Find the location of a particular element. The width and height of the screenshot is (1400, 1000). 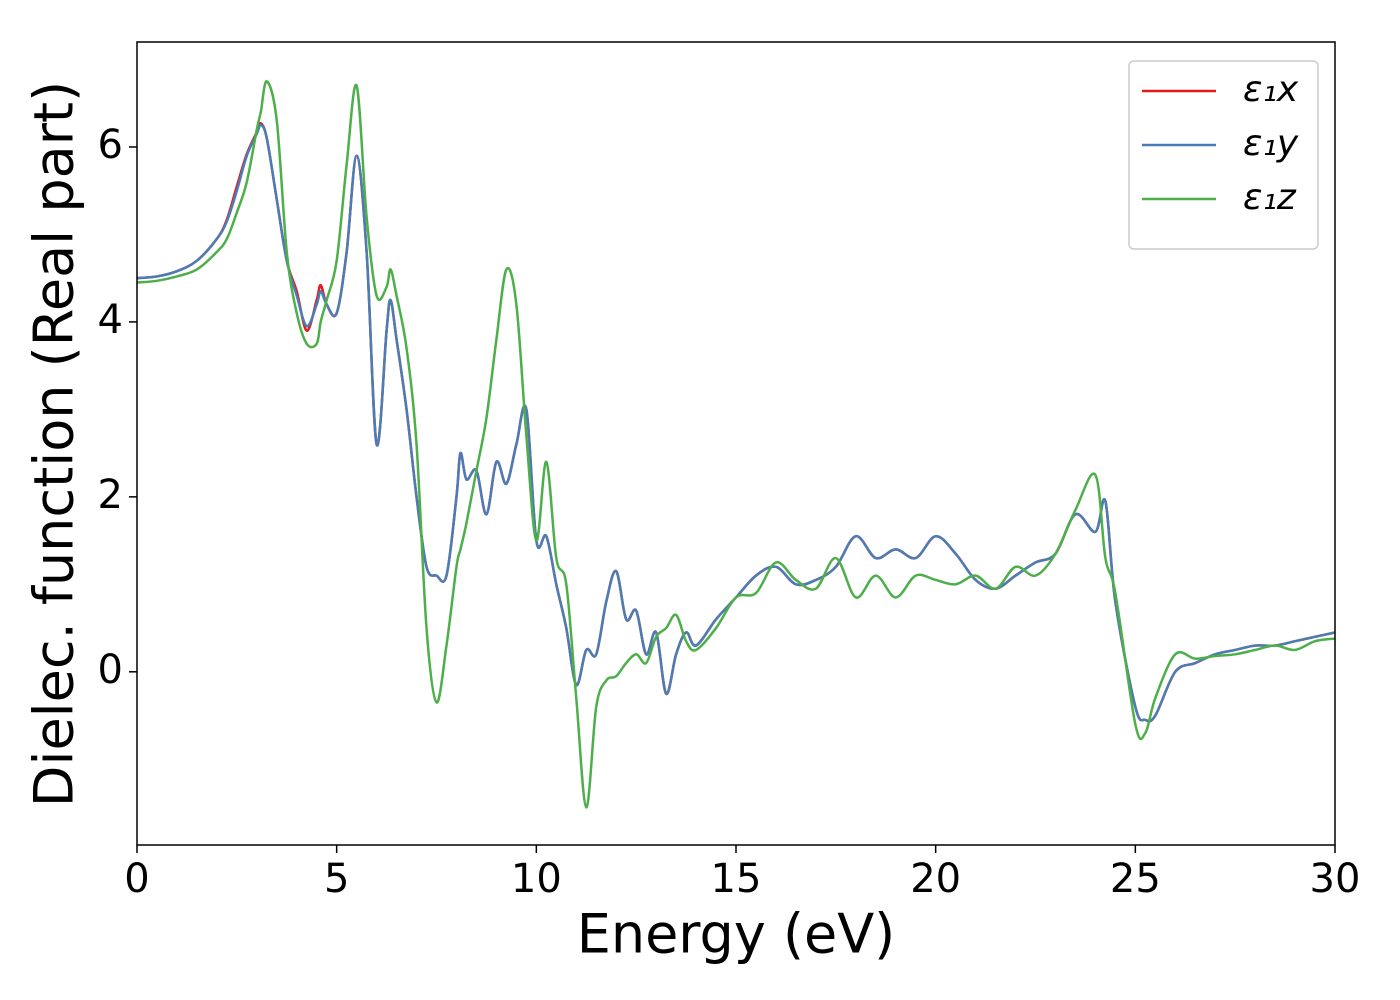

x-tick-label: 5 is located at coordinates (336, 879).